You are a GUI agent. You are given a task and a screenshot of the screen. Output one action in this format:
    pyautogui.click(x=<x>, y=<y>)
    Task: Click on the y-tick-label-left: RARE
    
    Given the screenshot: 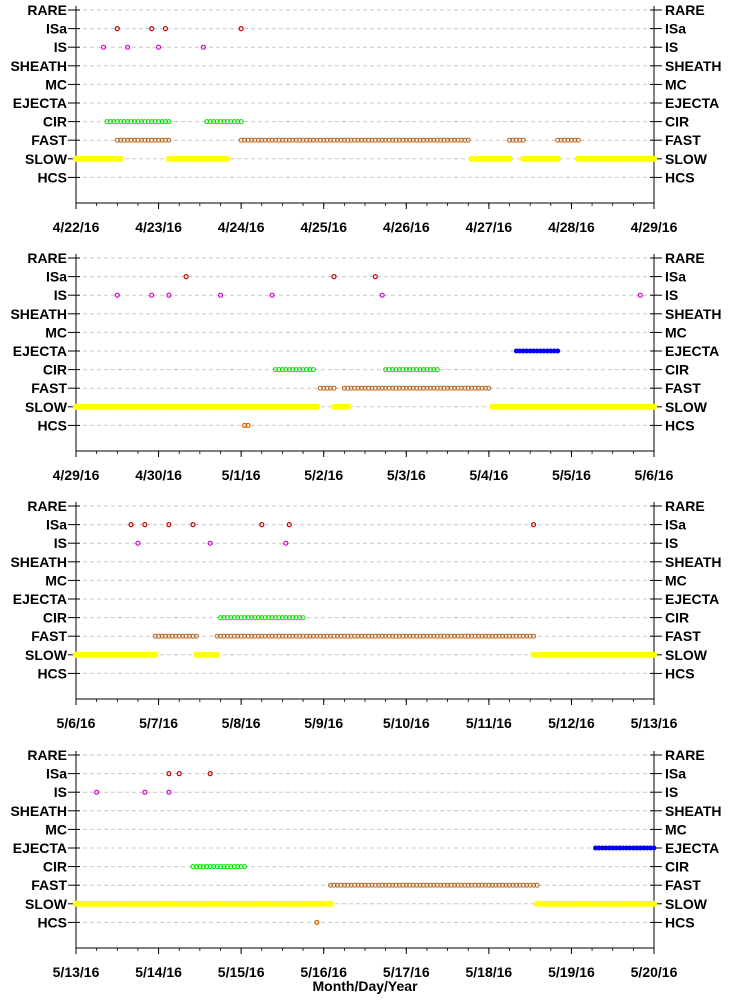 What is the action you would take?
    pyautogui.click(x=47, y=258)
    